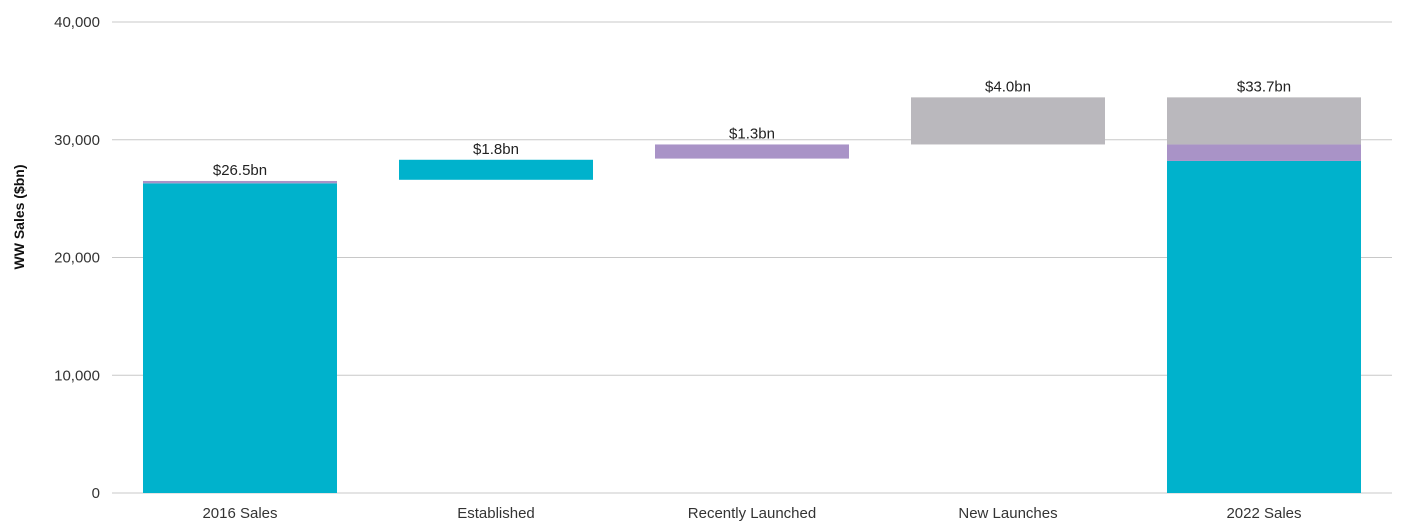 Image resolution: width=1405 pixels, height=525 pixels. What do you see at coordinates (77, 258) in the screenshot?
I see `y-tick-label: 20,000` at bounding box center [77, 258].